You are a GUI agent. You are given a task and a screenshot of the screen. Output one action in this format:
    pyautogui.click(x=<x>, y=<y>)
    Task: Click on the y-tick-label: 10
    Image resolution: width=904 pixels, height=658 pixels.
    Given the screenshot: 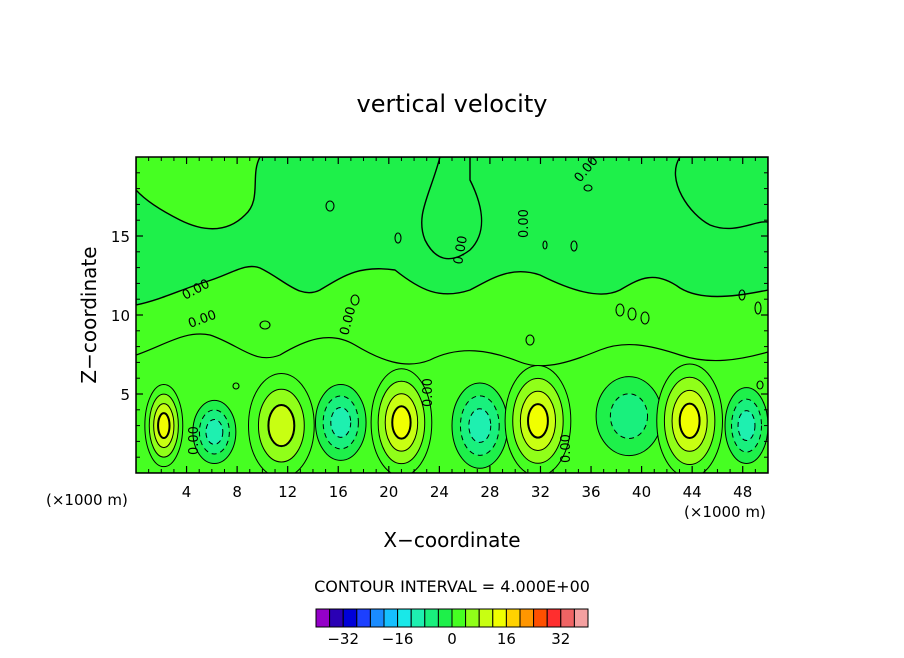 What is the action you would take?
    pyautogui.click(x=120, y=316)
    